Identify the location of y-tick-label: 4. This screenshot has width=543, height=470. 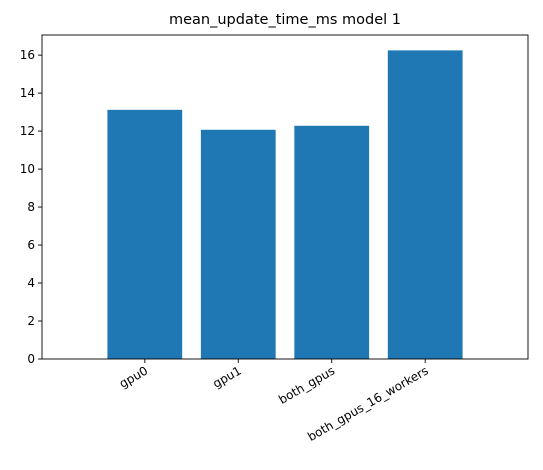
(31, 283).